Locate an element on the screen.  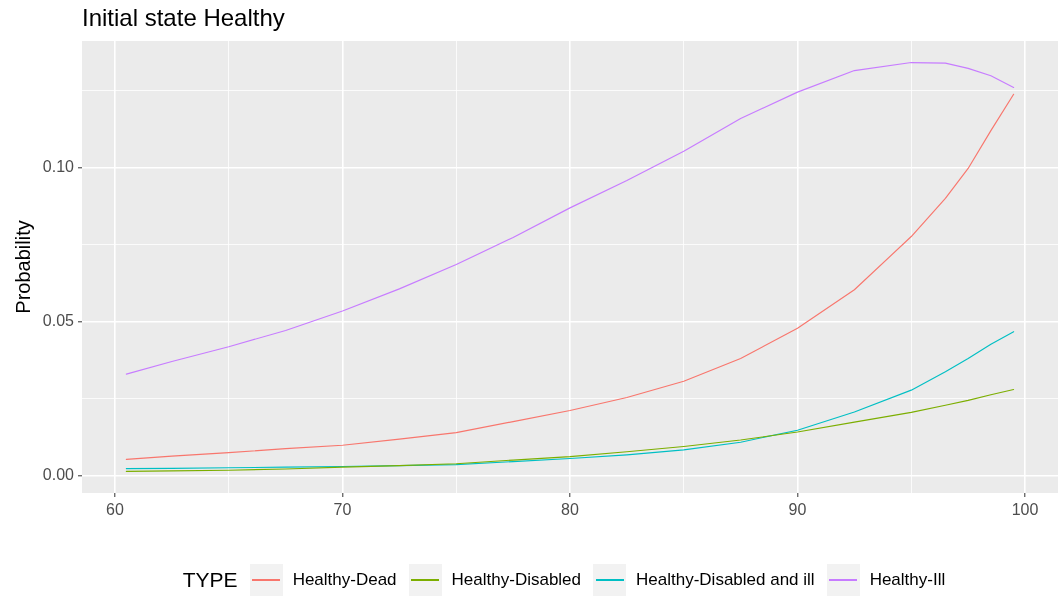
y-tick-label: 0.00 is located at coordinates (58, 474).